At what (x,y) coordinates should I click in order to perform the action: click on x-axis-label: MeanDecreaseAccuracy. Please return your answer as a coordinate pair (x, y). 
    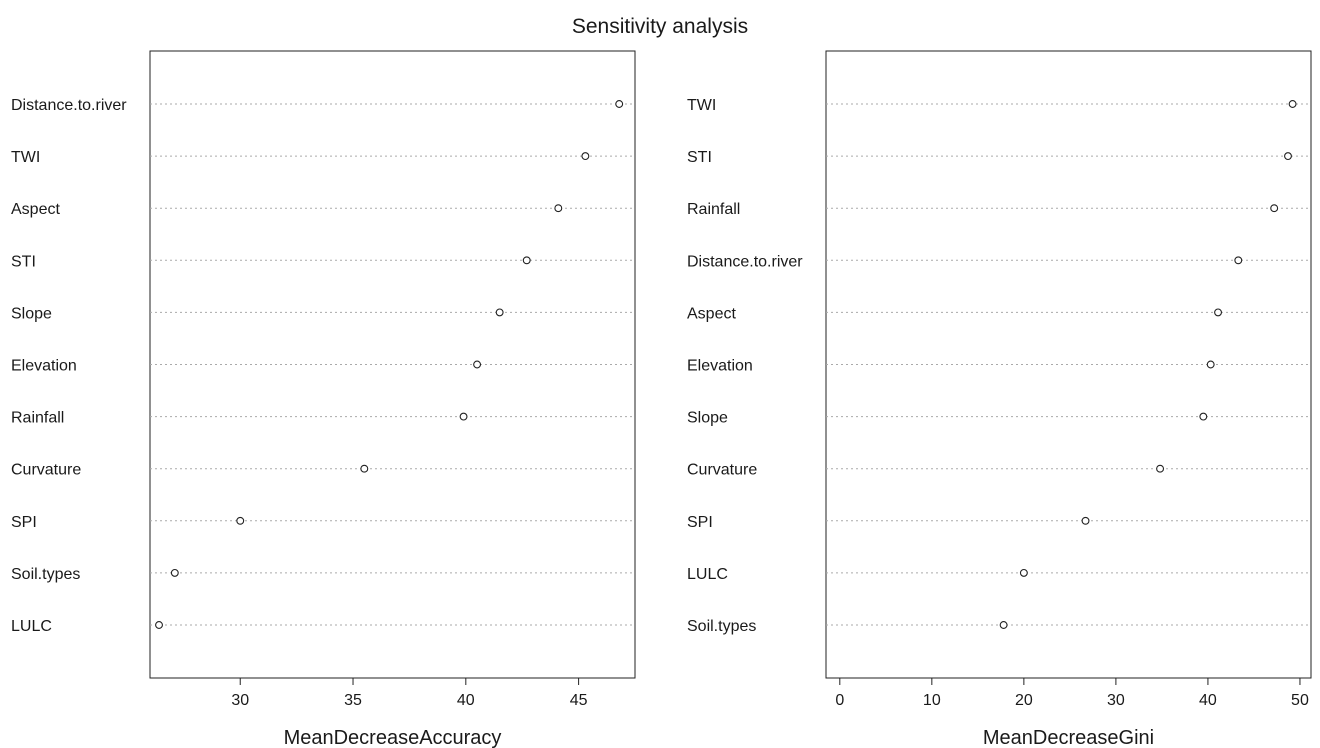
    Looking at the image, I should click on (393, 737).